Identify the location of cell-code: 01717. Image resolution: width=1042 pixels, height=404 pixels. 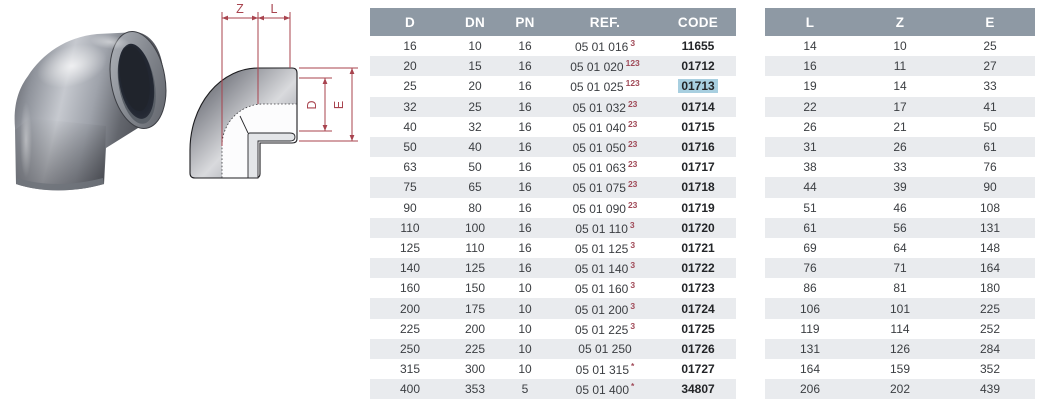
(698, 167).